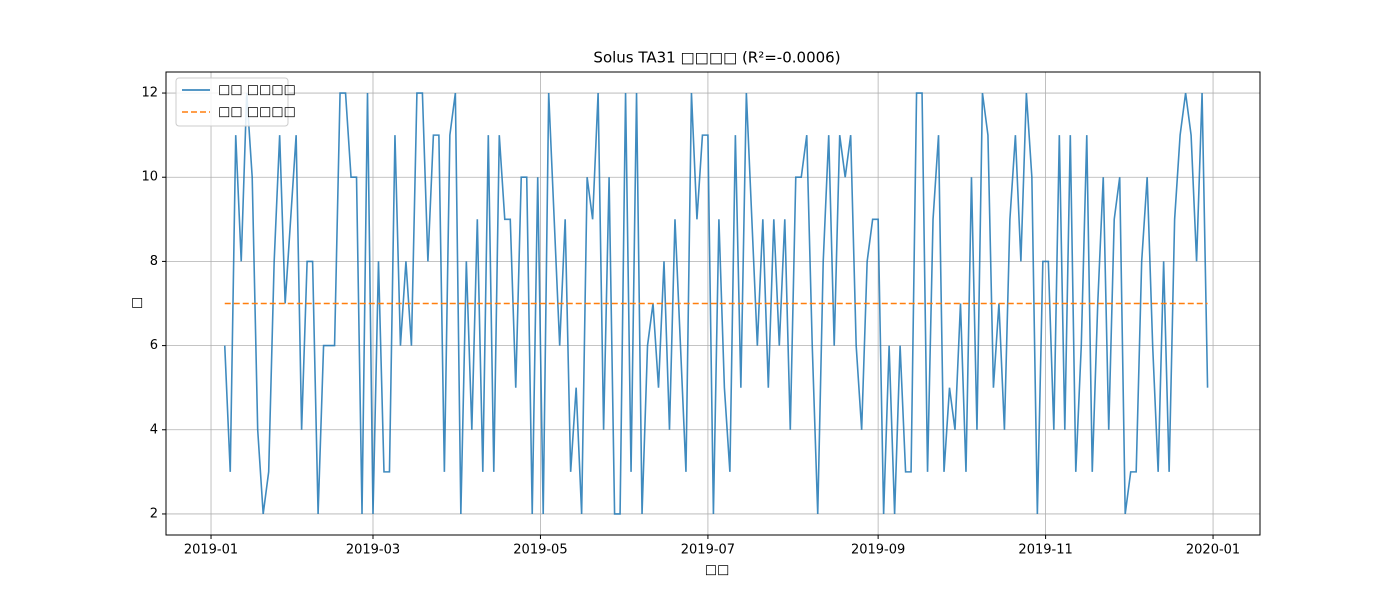 This screenshot has height=604, width=1400. Describe the element at coordinates (717, 570) in the screenshot. I see `x-axis-label: □□` at that location.